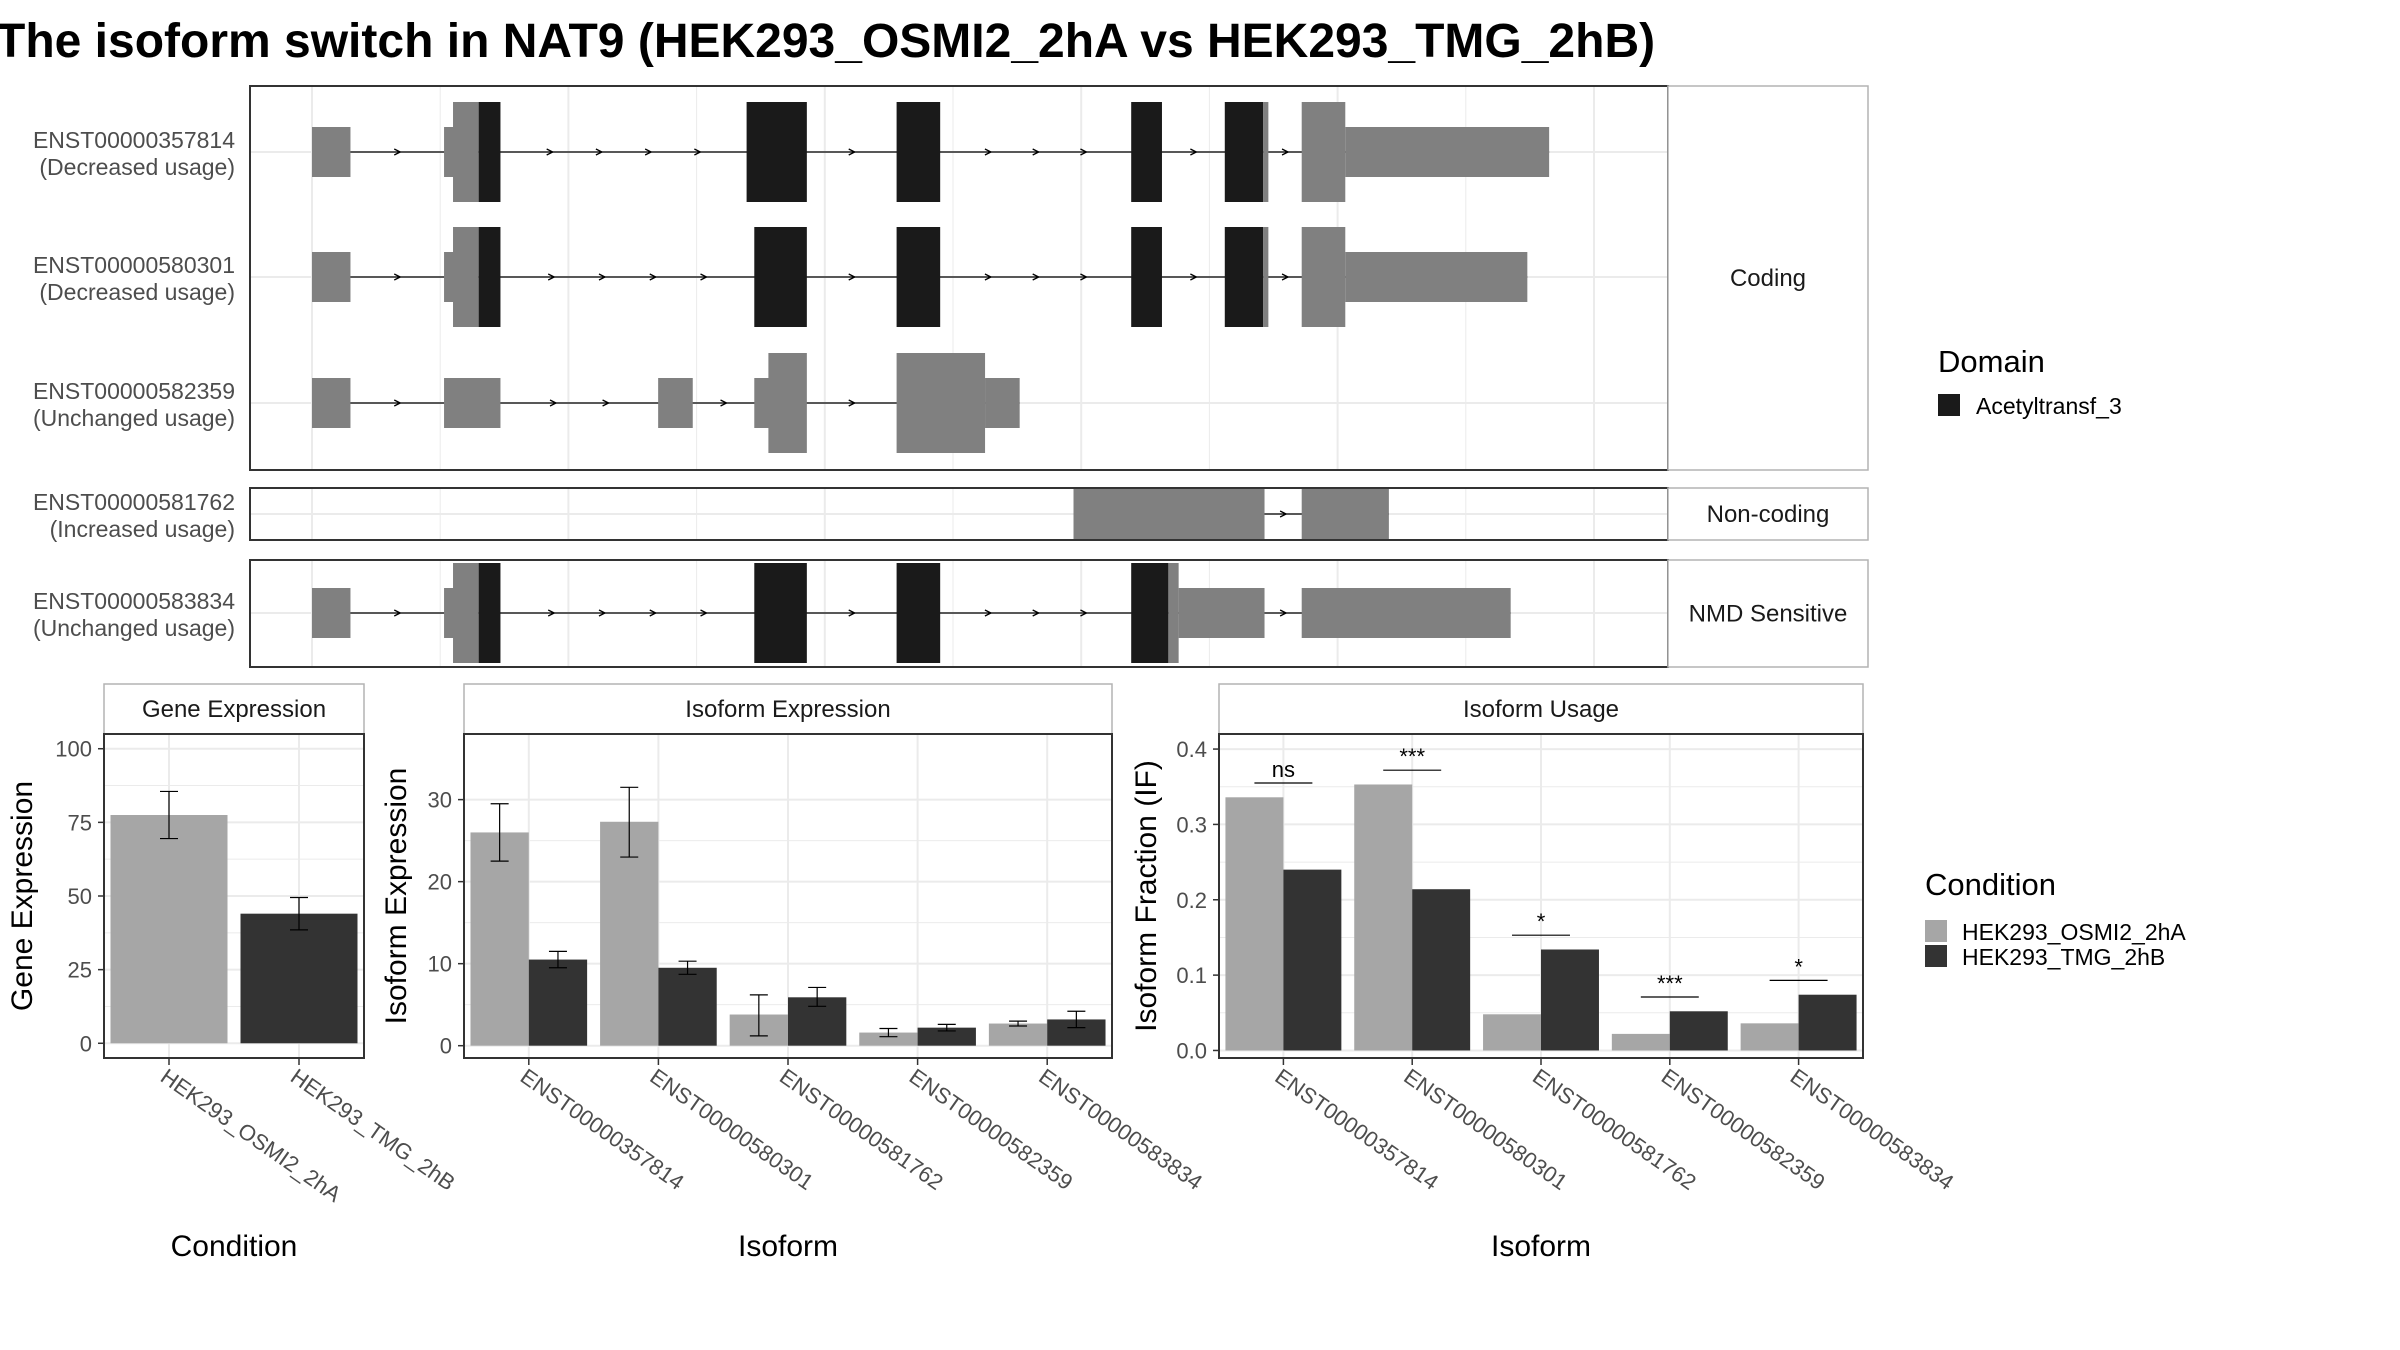 Image resolution: width=2400 pixels, height=1350 pixels. I want to click on significance-label: *, so click(1798, 966).